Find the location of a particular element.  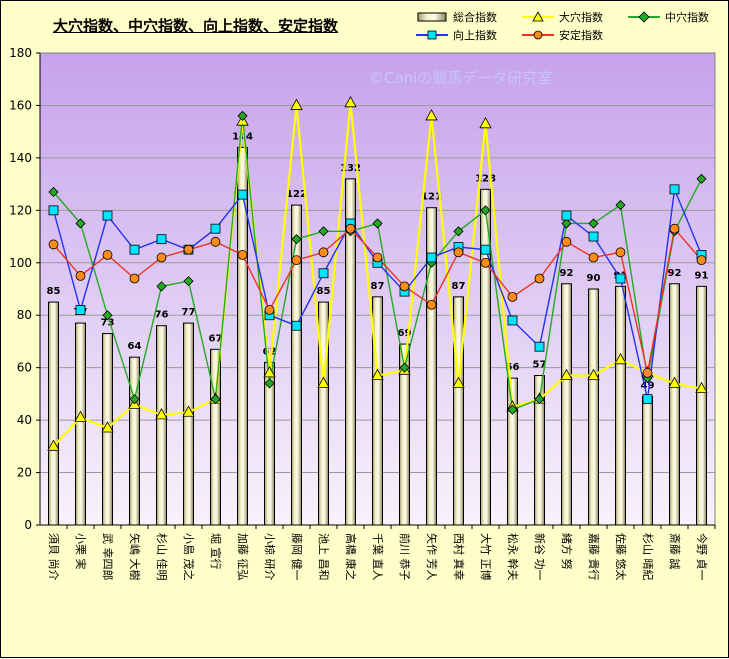

legend-item-antei: 安定指数 is located at coordinates (562, 35).